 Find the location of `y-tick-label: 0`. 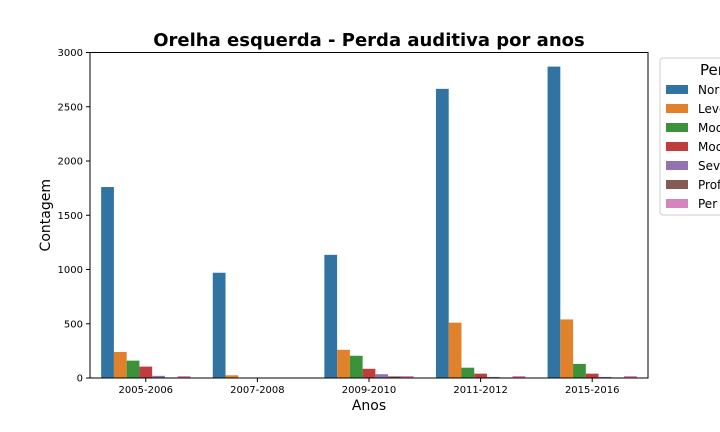

y-tick-label: 0 is located at coordinates (80, 379).